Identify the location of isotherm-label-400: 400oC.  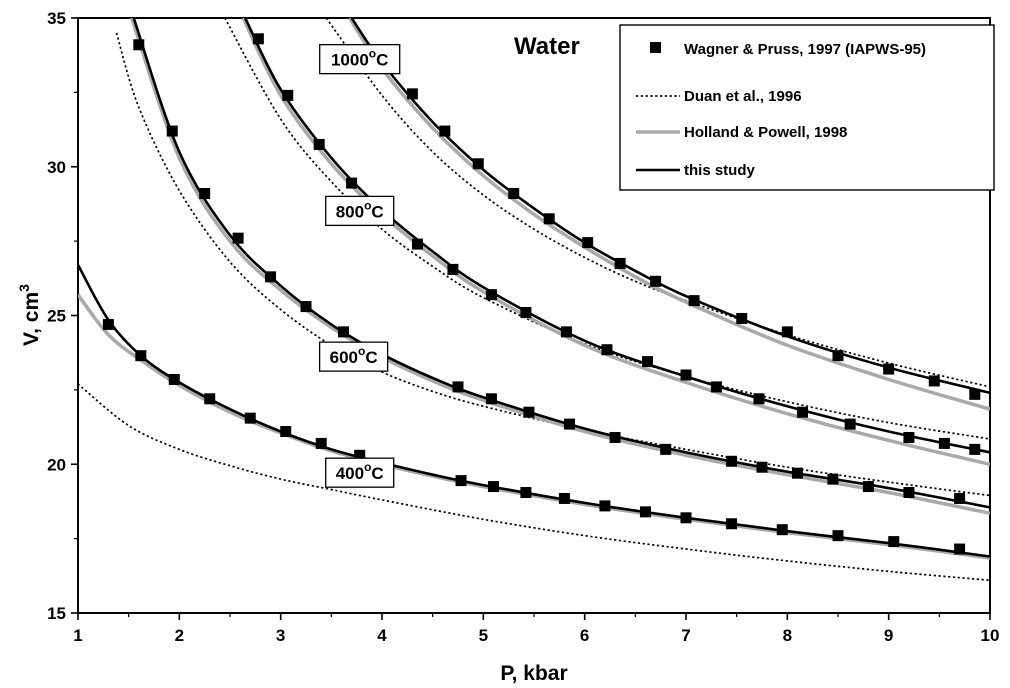
(360, 471).